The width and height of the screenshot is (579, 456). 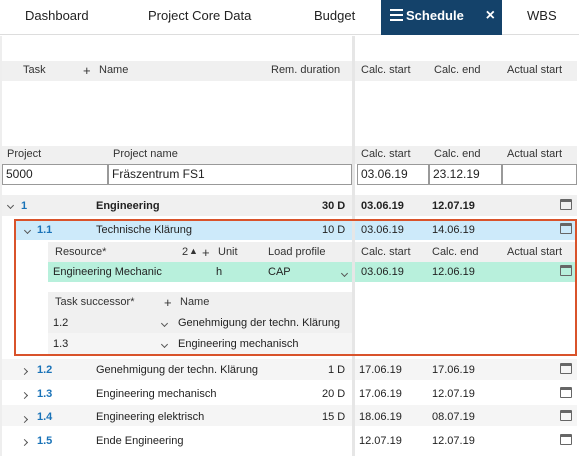 What do you see at coordinates (61, 344) in the screenshot?
I see `successor-2-number: 1.3` at bounding box center [61, 344].